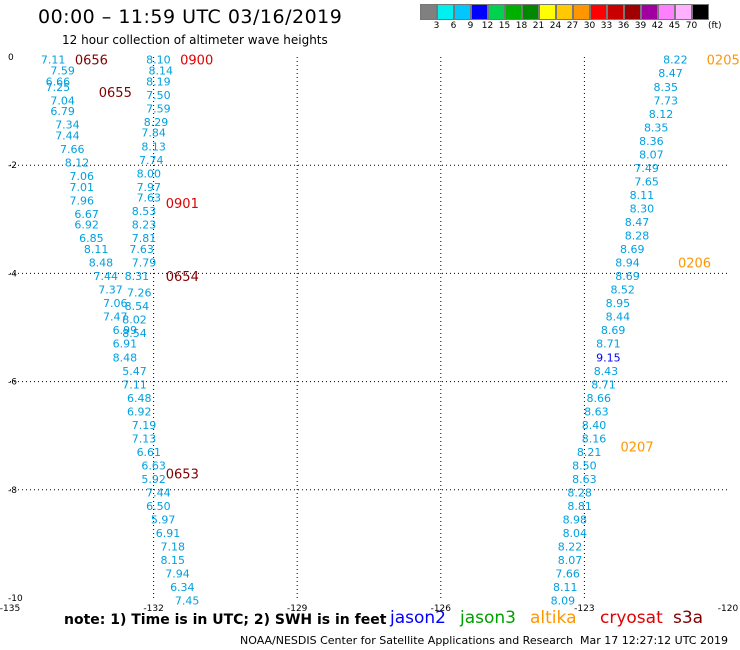 The height and width of the screenshot is (650, 740). Describe the element at coordinates (96, 249) in the screenshot. I see `wave-height-value: 8.11` at that location.